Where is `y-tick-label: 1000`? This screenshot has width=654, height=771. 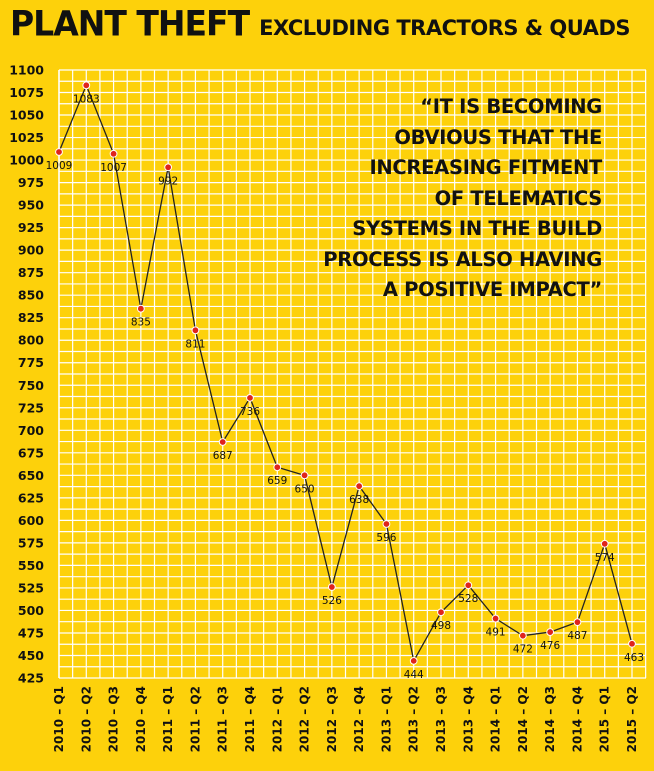
y-tick-label: 1000 is located at coordinates (26, 160).